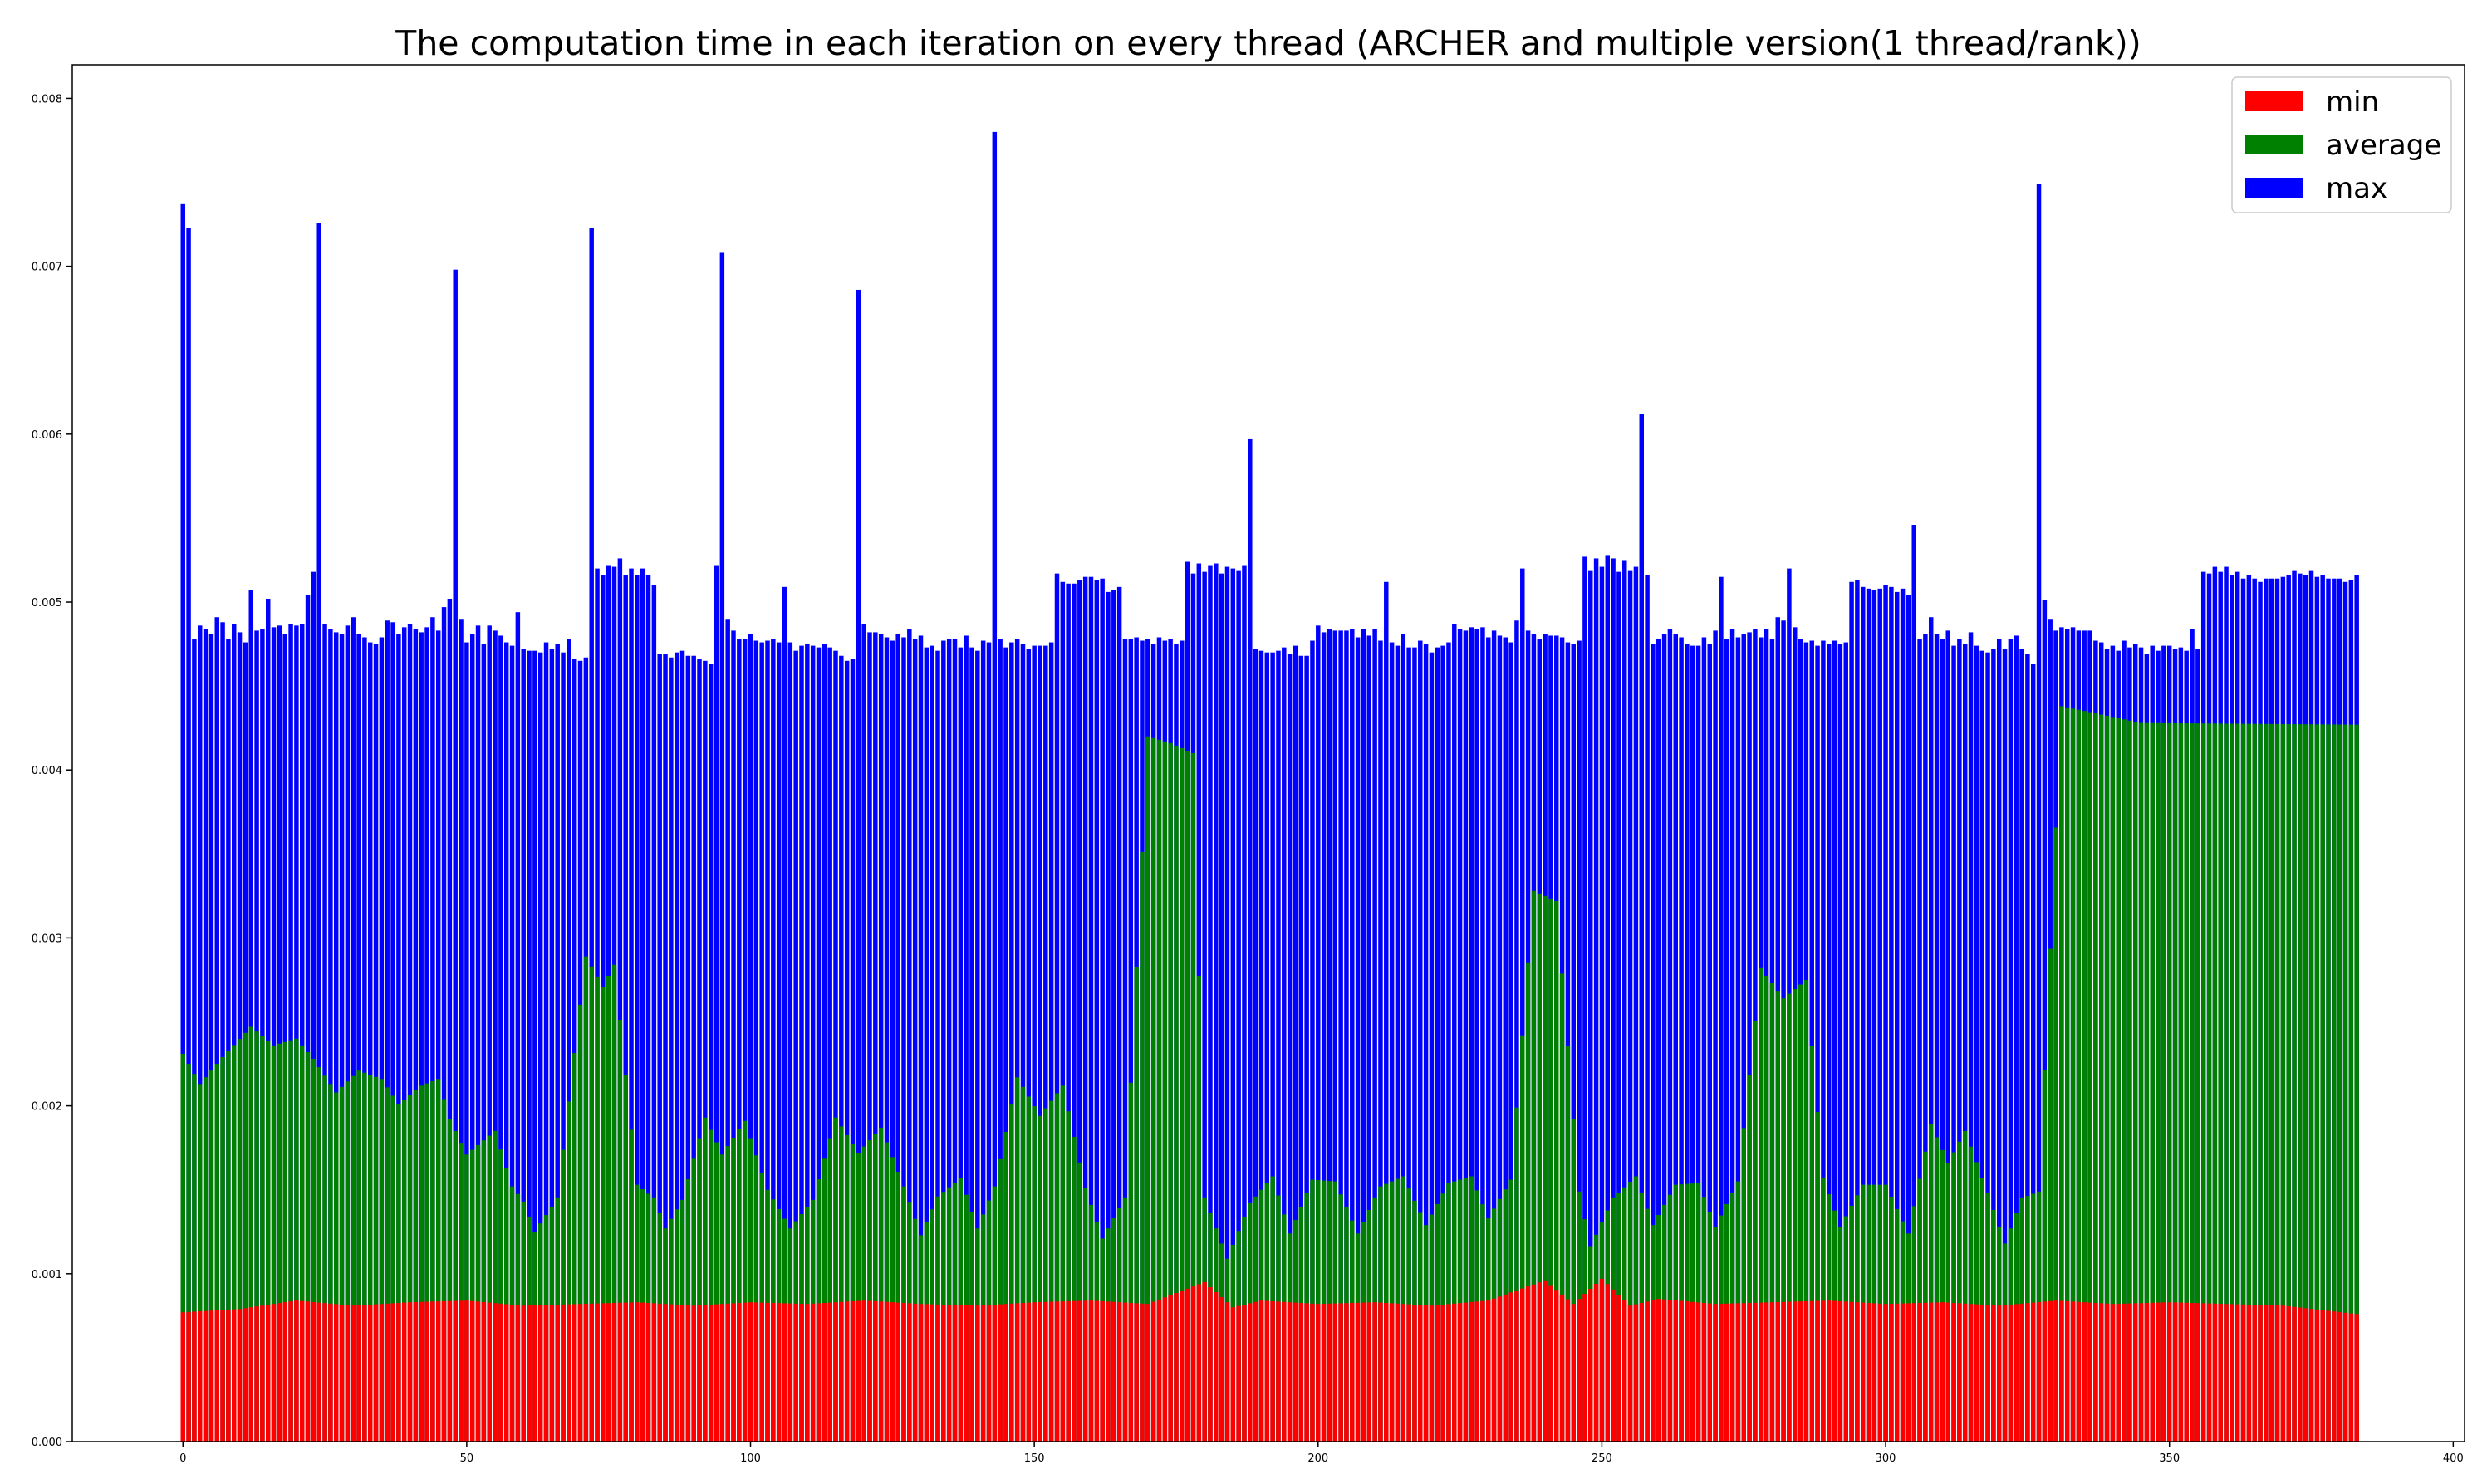 The width and height of the screenshot is (2492, 1484). Describe the element at coordinates (47, 1107) in the screenshot. I see `y-tick-label: 0.002` at that location.